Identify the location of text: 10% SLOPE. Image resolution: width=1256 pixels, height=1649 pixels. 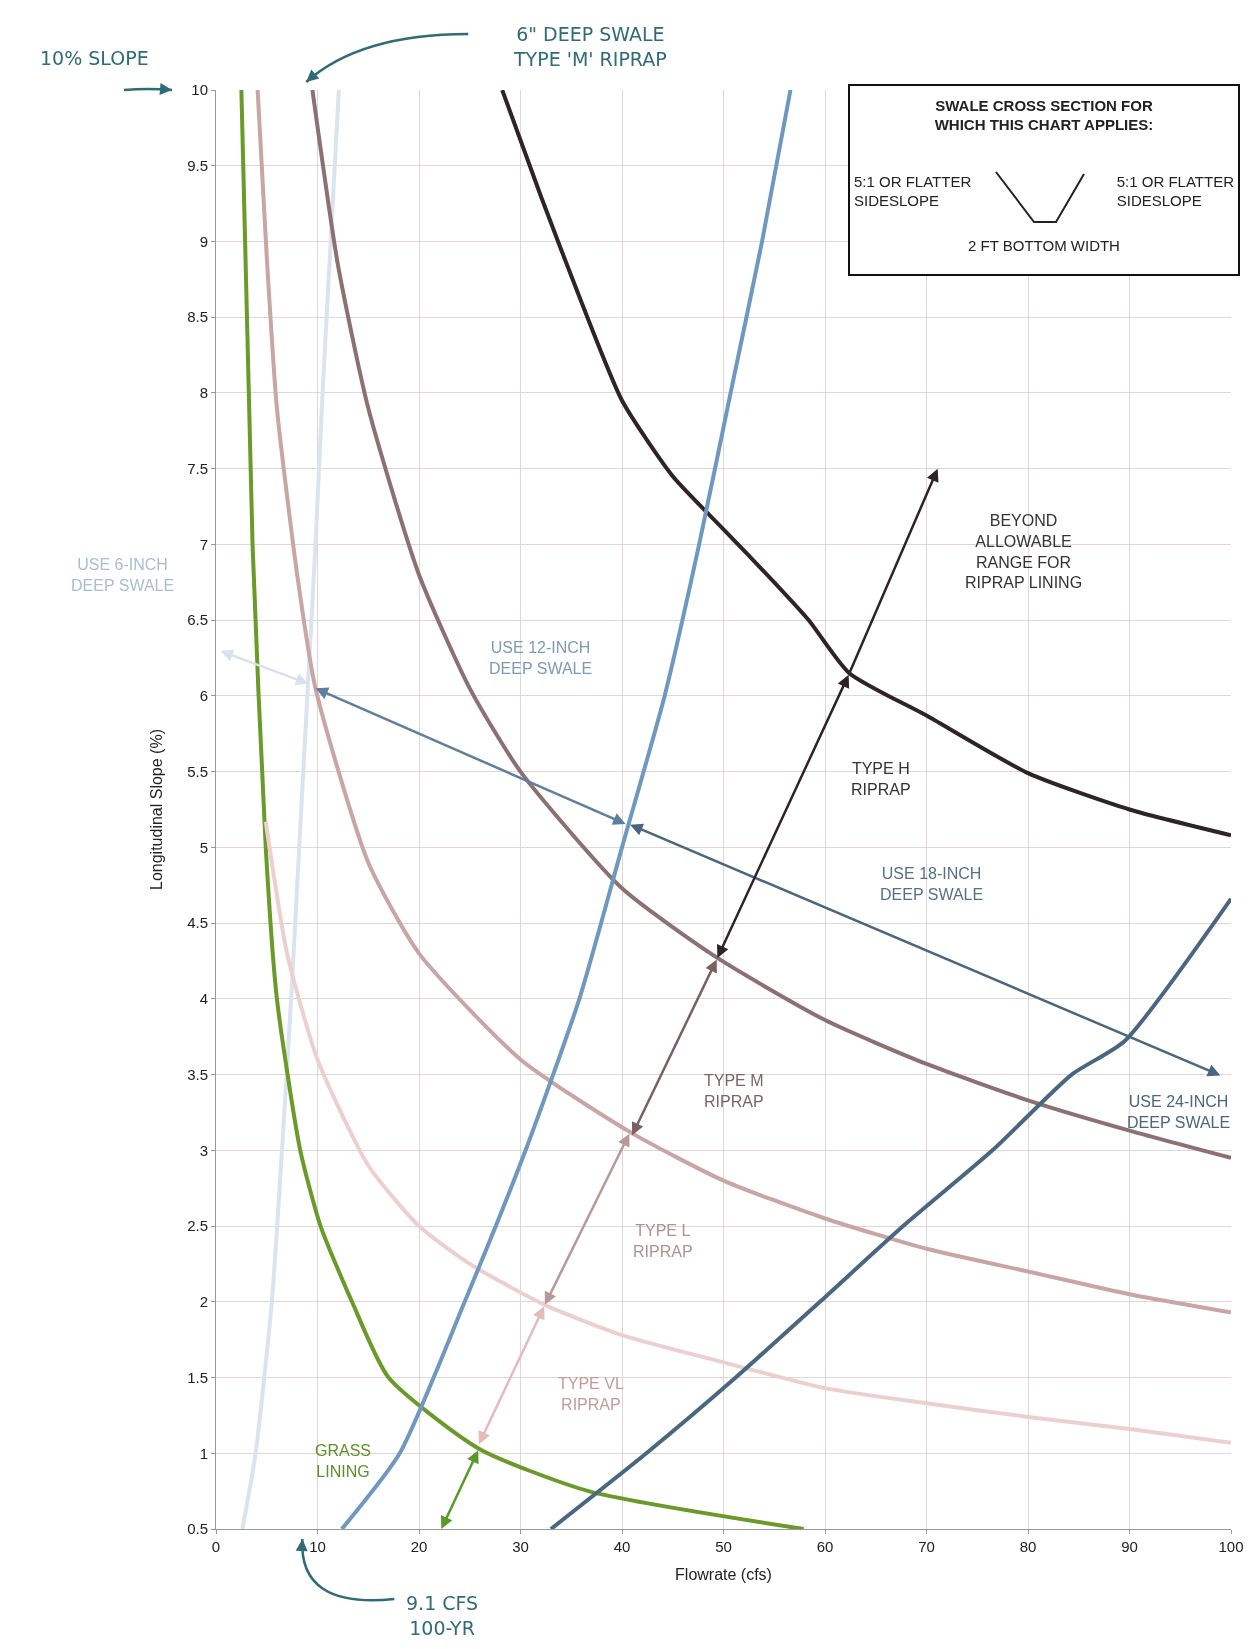
(94, 58).